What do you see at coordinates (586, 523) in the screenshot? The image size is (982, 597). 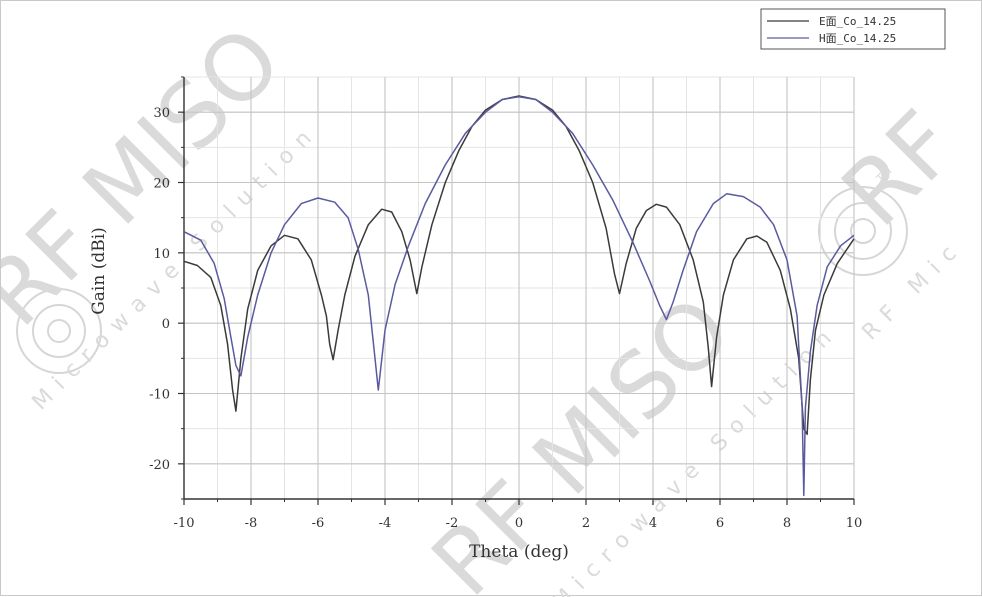 I see `x-tick-label: 2` at bounding box center [586, 523].